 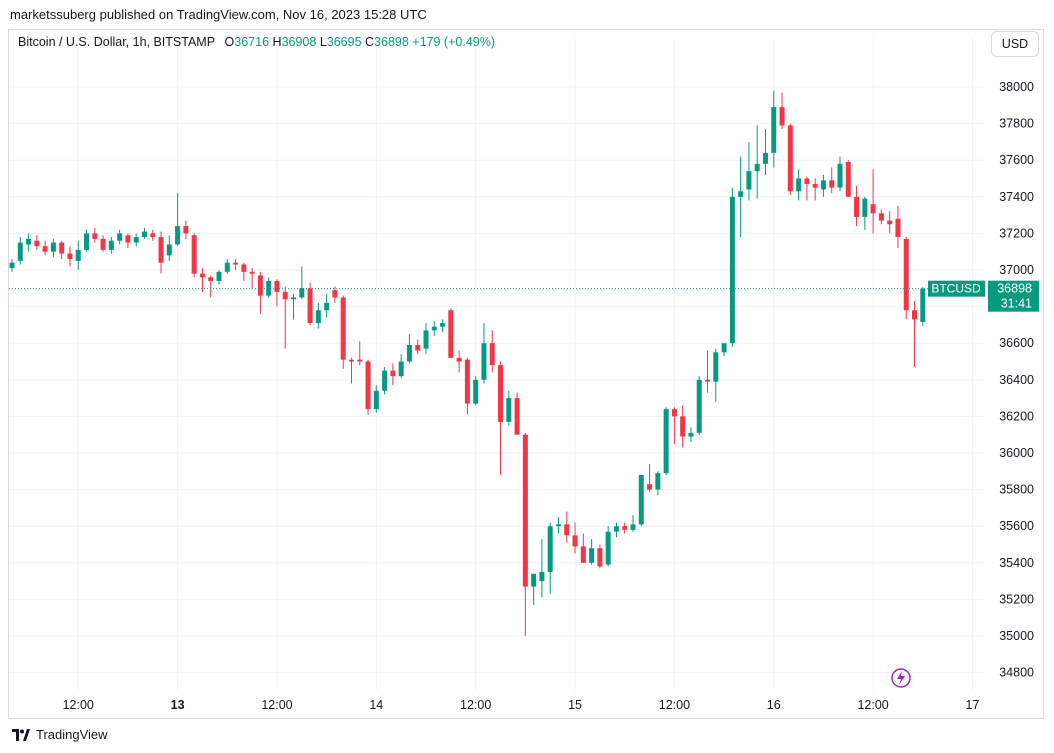 I want to click on currency-button: USD, so click(x=1015, y=44).